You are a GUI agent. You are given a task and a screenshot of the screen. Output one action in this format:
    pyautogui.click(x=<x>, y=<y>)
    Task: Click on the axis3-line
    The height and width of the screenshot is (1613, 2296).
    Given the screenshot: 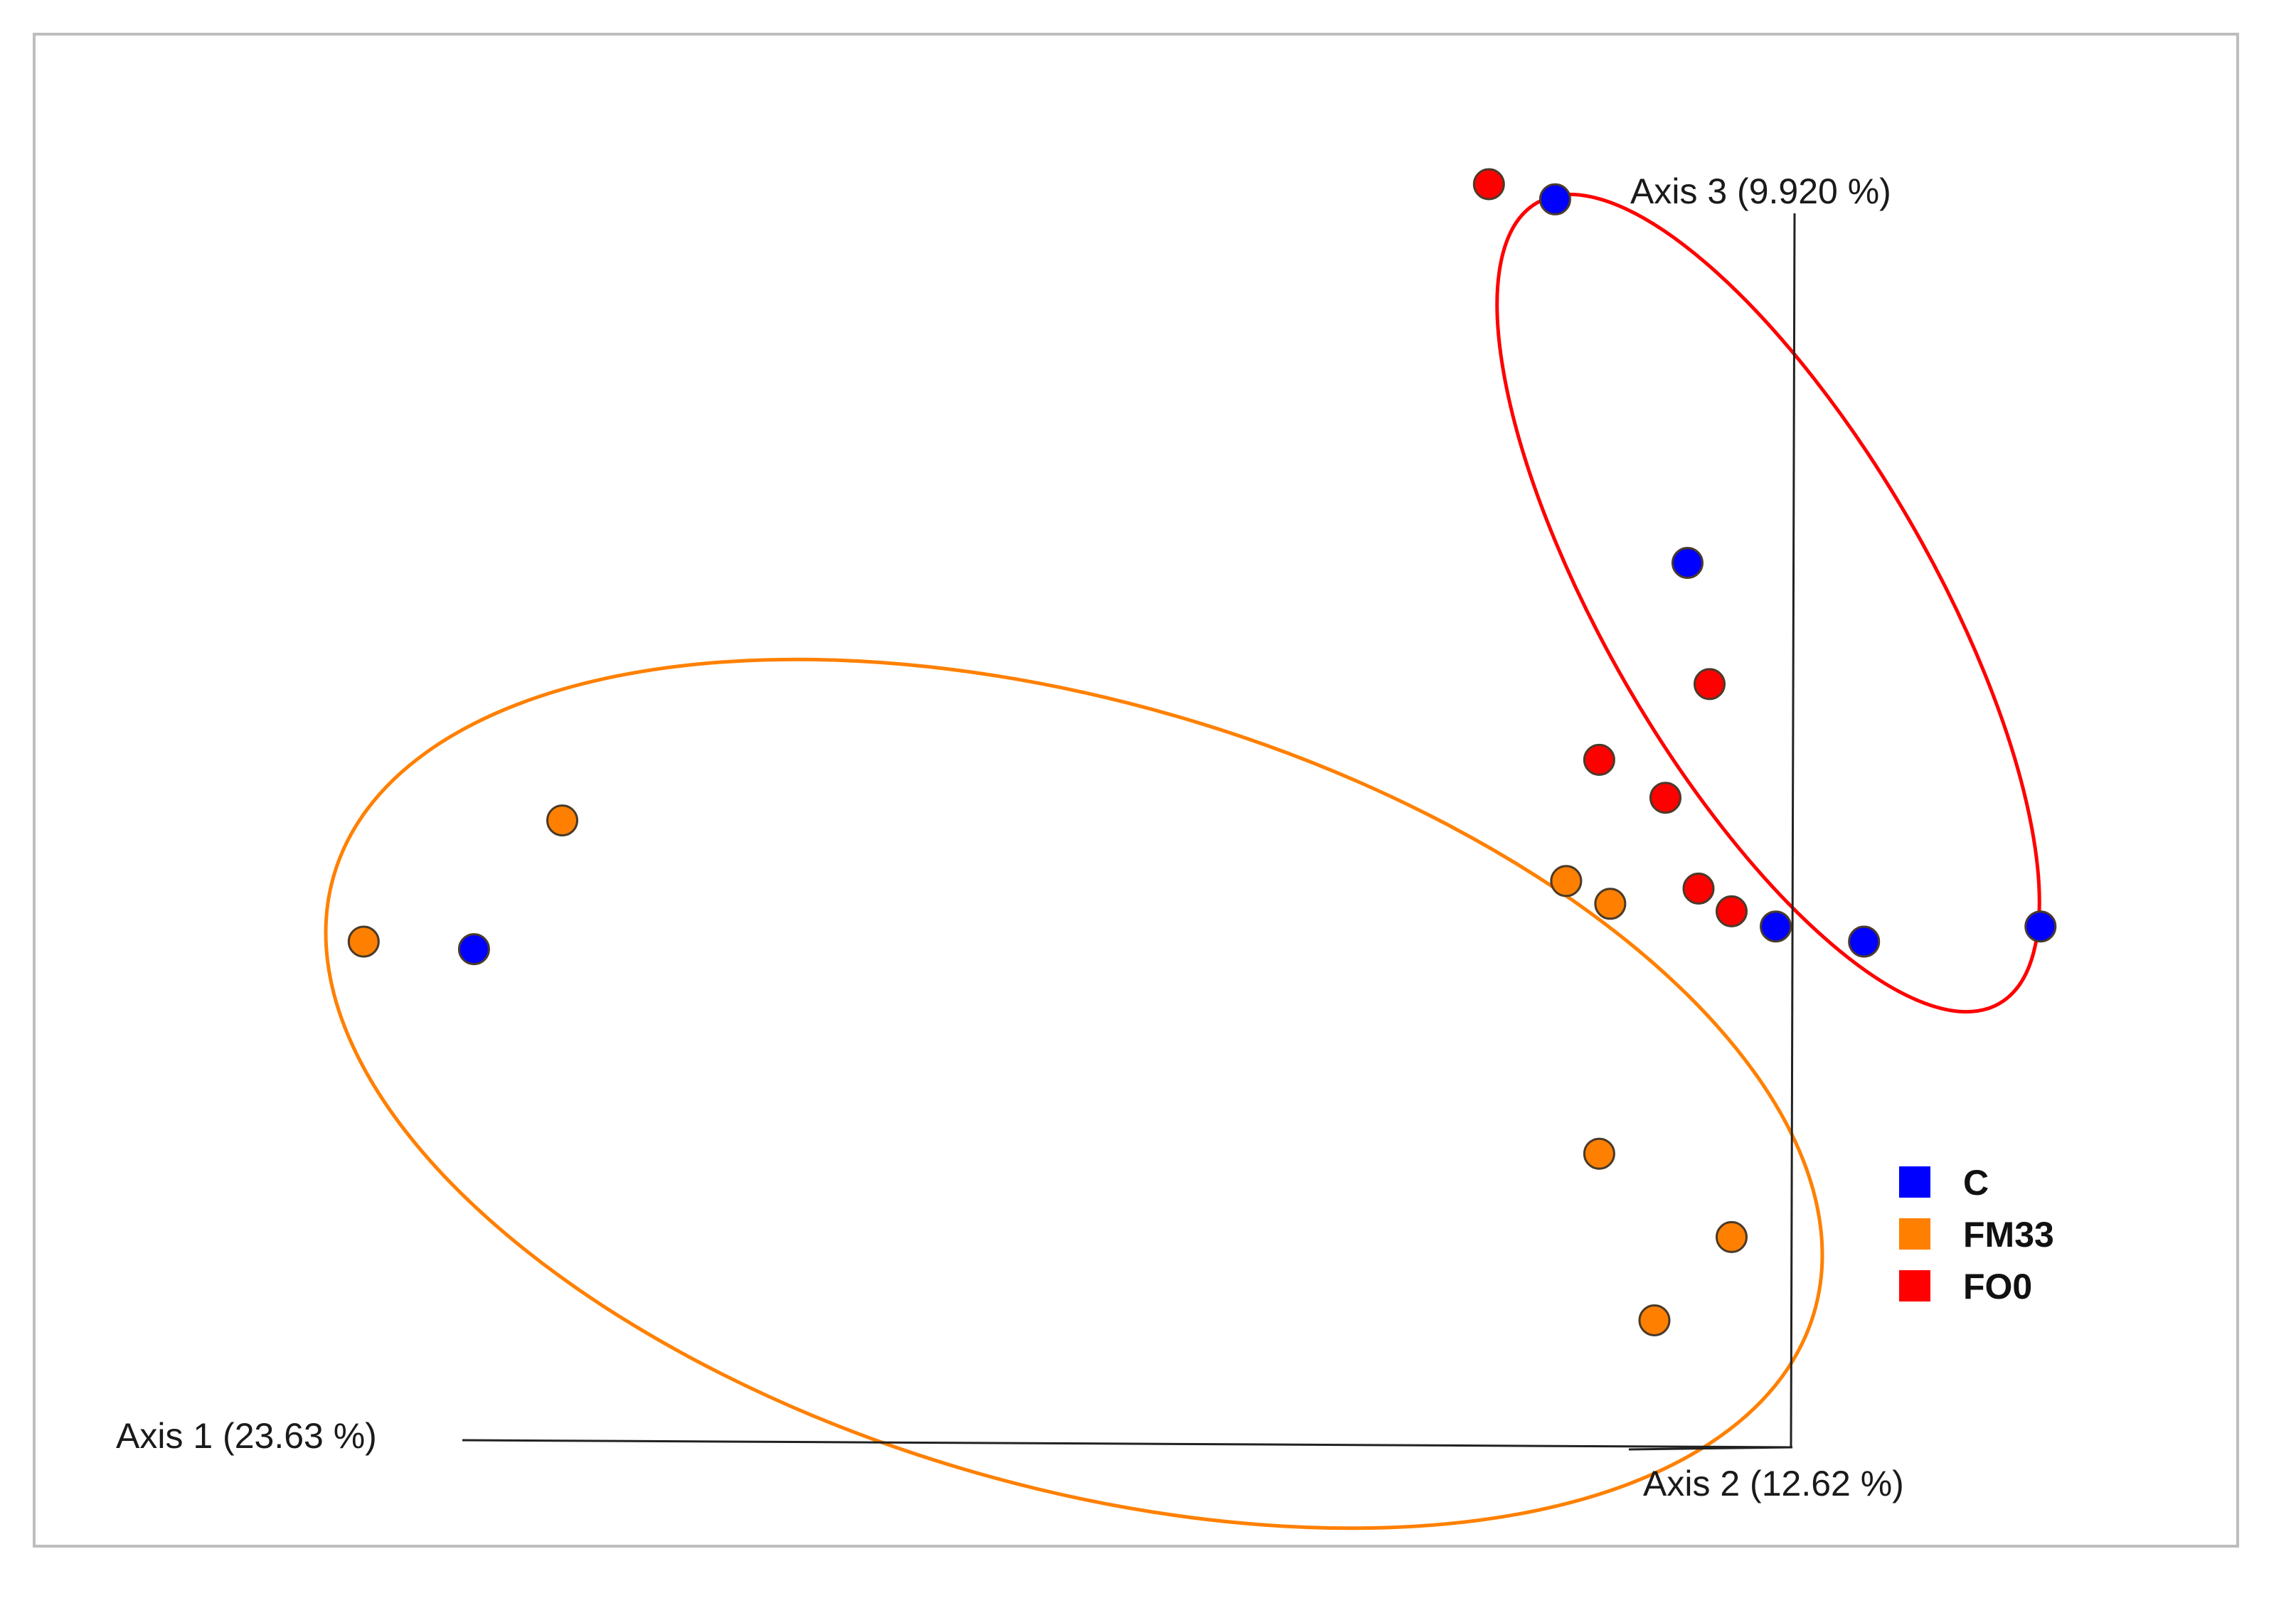 What is the action you would take?
    pyautogui.click(x=1793, y=830)
    